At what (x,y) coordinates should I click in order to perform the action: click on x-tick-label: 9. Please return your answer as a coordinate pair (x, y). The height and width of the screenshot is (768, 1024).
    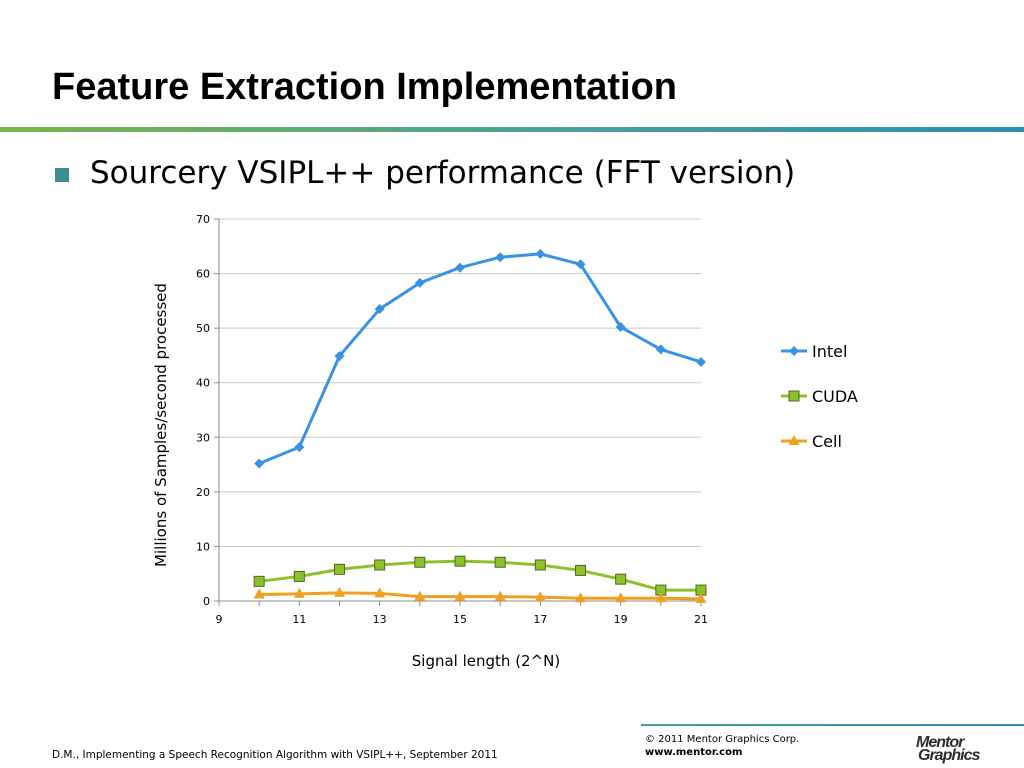
    Looking at the image, I should click on (219, 619).